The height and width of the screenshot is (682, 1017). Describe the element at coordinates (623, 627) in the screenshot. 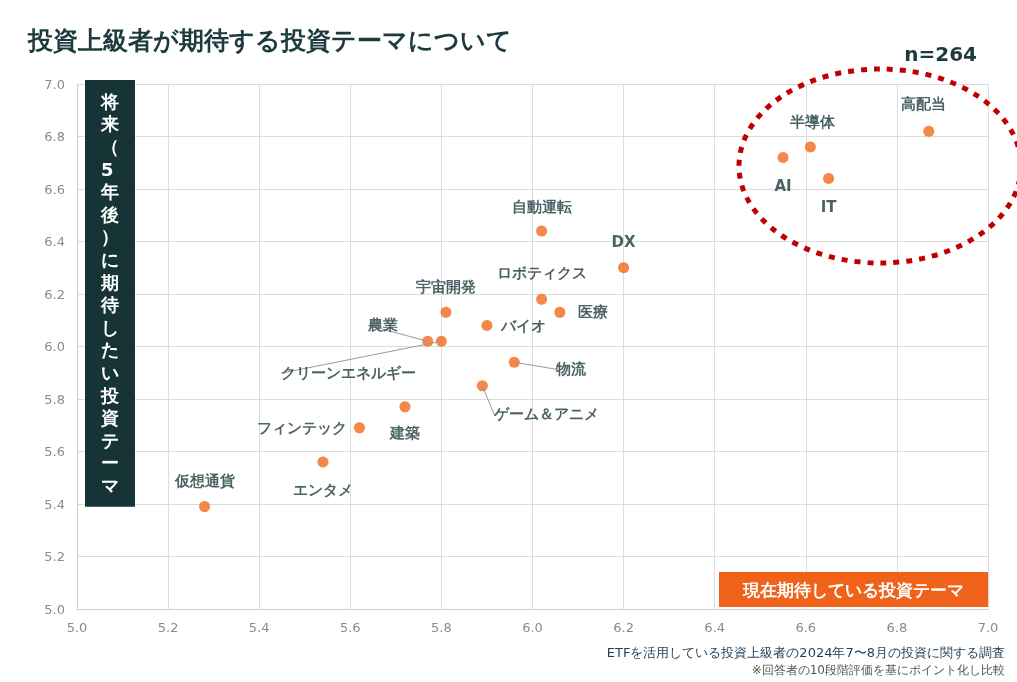

I see `x-tick-label: 6.2` at that location.